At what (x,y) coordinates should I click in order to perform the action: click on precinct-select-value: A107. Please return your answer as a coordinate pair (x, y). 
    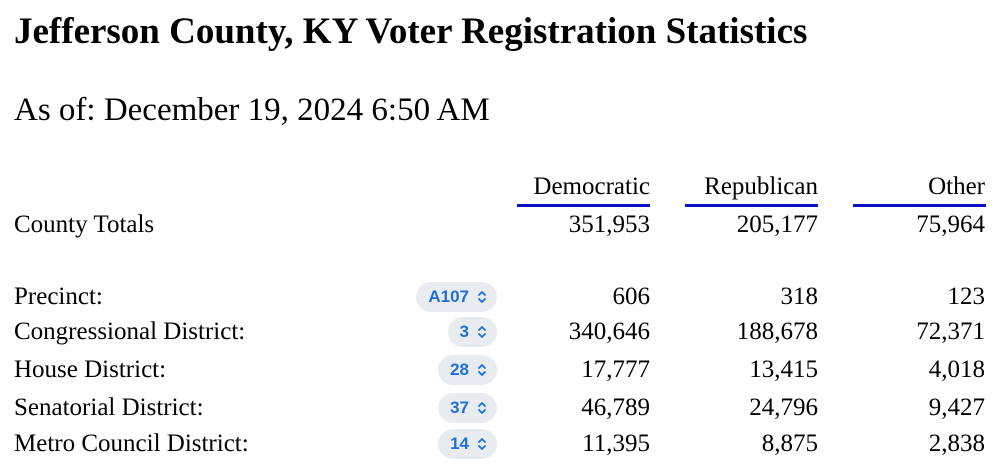
    Looking at the image, I should click on (448, 296).